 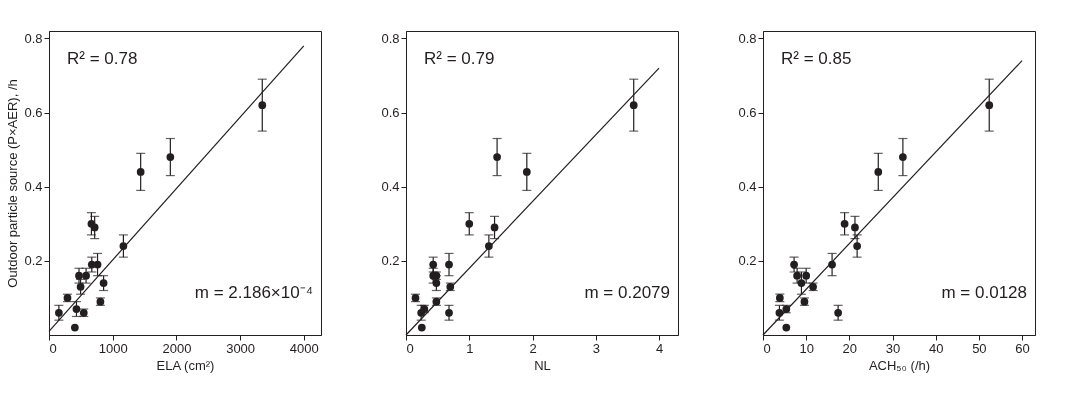 I want to click on annotation: R² = 0.78, so click(x=102, y=58).